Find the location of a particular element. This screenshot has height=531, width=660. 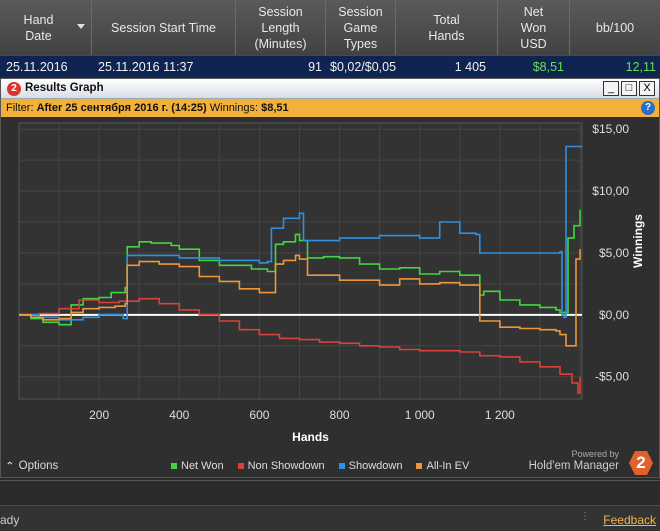

chart-legend: Net Won Non Showdown Showdown All-In EV is located at coordinates (320, 466).